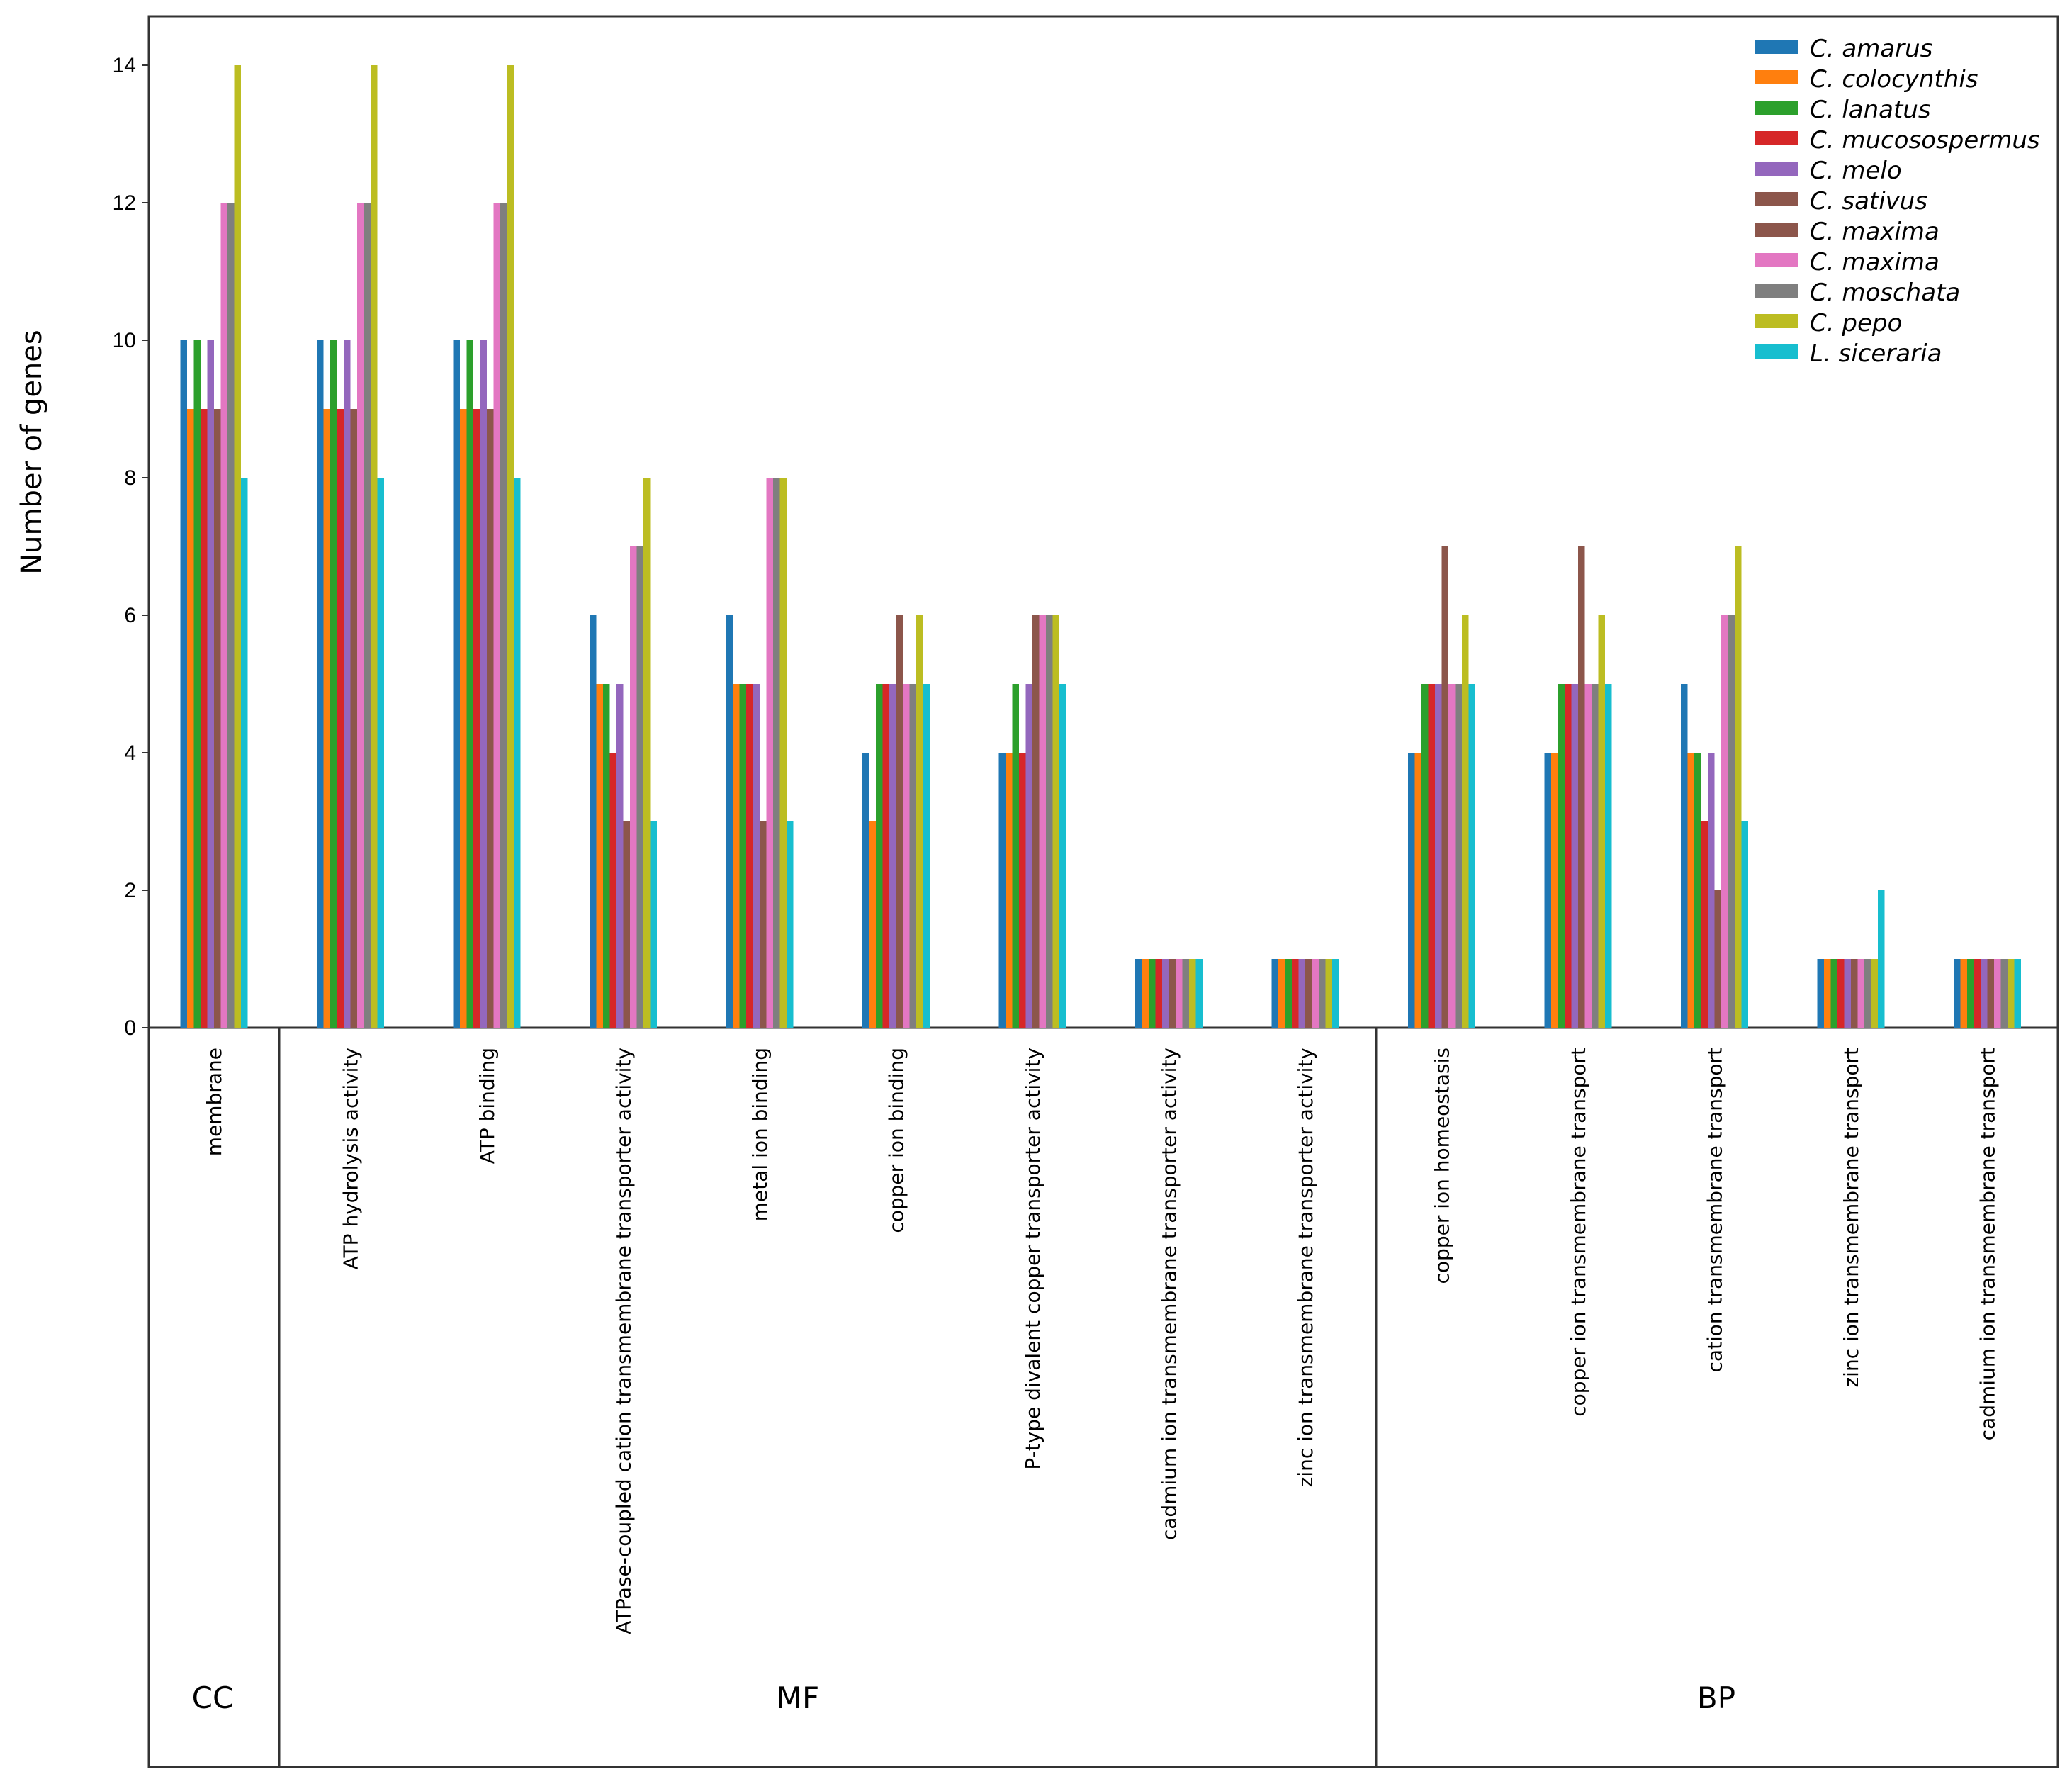  What do you see at coordinates (130, 1028) in the screenshot?
I see `y-tick-label: 0` at bounding box center [130, 1028].